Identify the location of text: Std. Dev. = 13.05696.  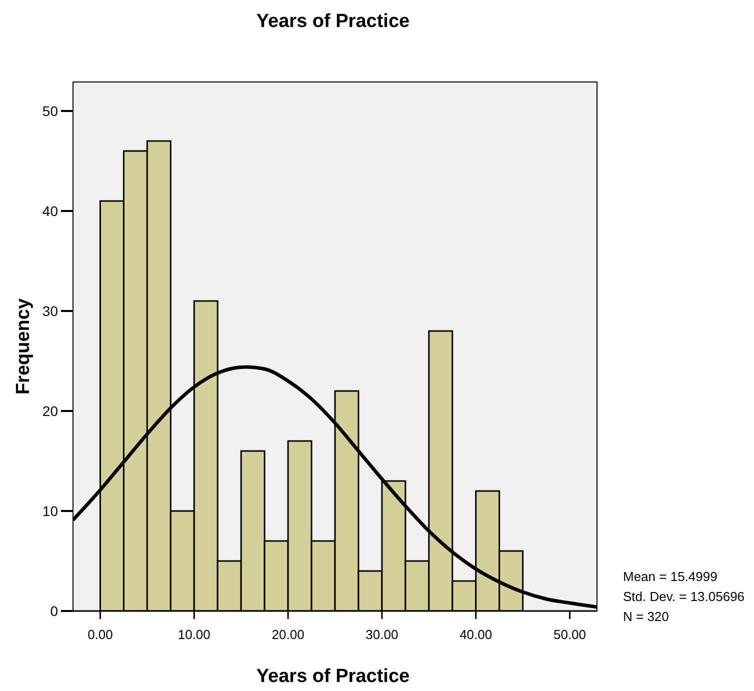
(684, 596).